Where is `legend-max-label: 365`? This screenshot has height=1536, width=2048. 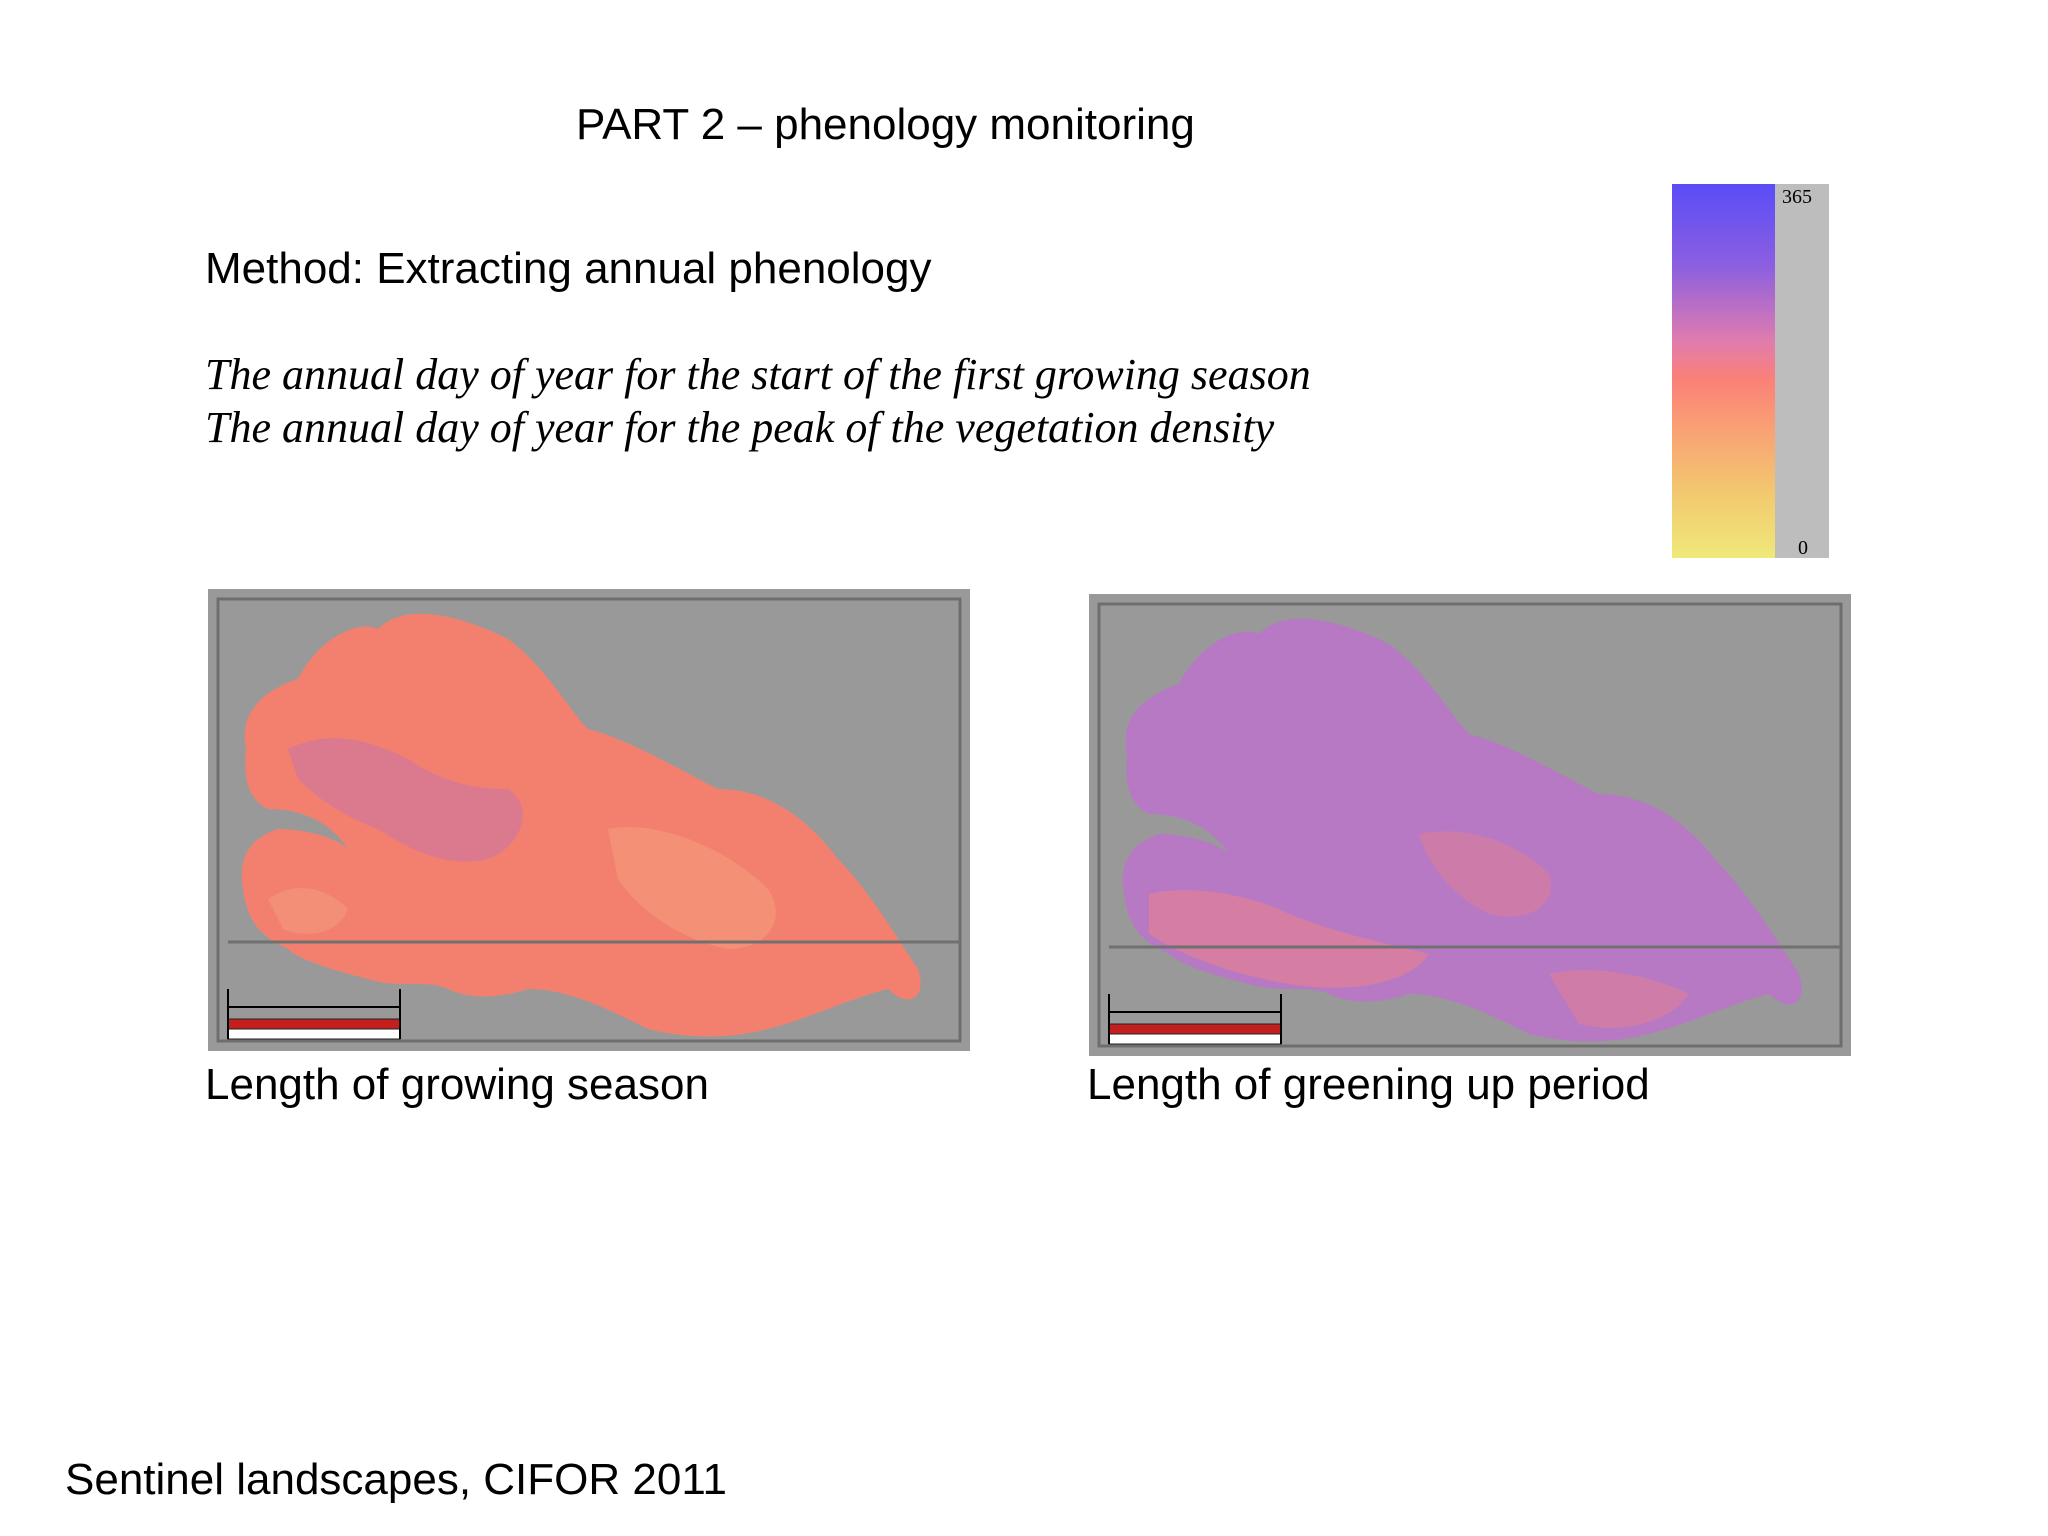
legend-max-label: 365 is located at coordinates (1797, 197).